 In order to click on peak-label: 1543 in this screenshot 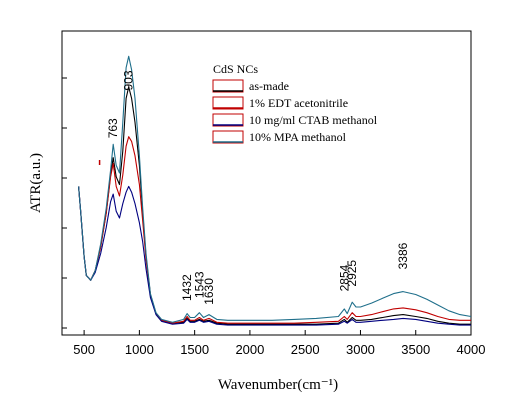, I will do `click(199, 284)`.